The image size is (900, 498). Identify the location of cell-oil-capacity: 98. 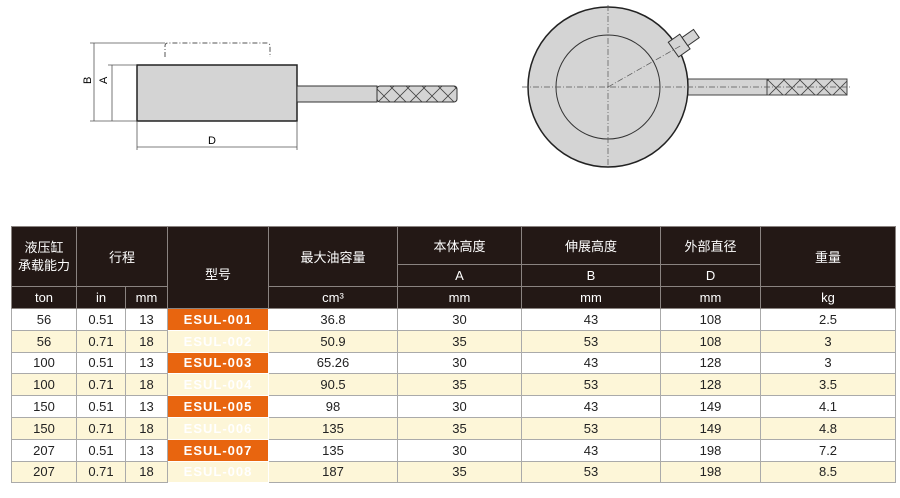
(333, 406).